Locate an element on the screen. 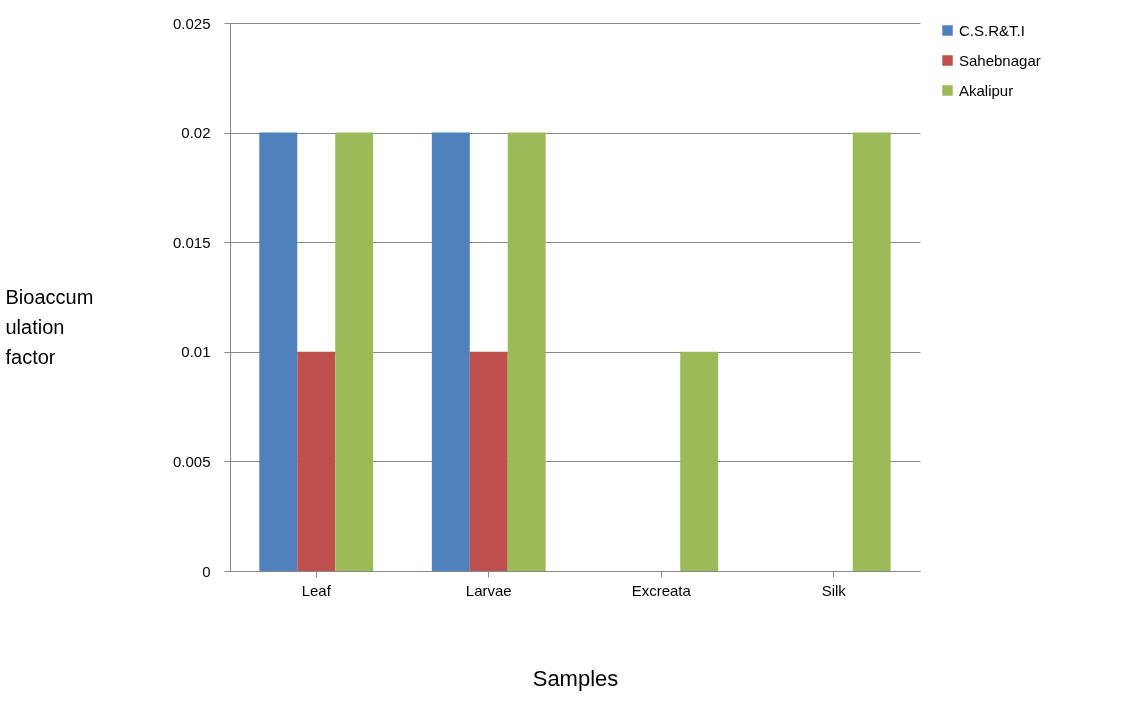  y-tick-label: 0.015 is located at coordinates (191, 242).